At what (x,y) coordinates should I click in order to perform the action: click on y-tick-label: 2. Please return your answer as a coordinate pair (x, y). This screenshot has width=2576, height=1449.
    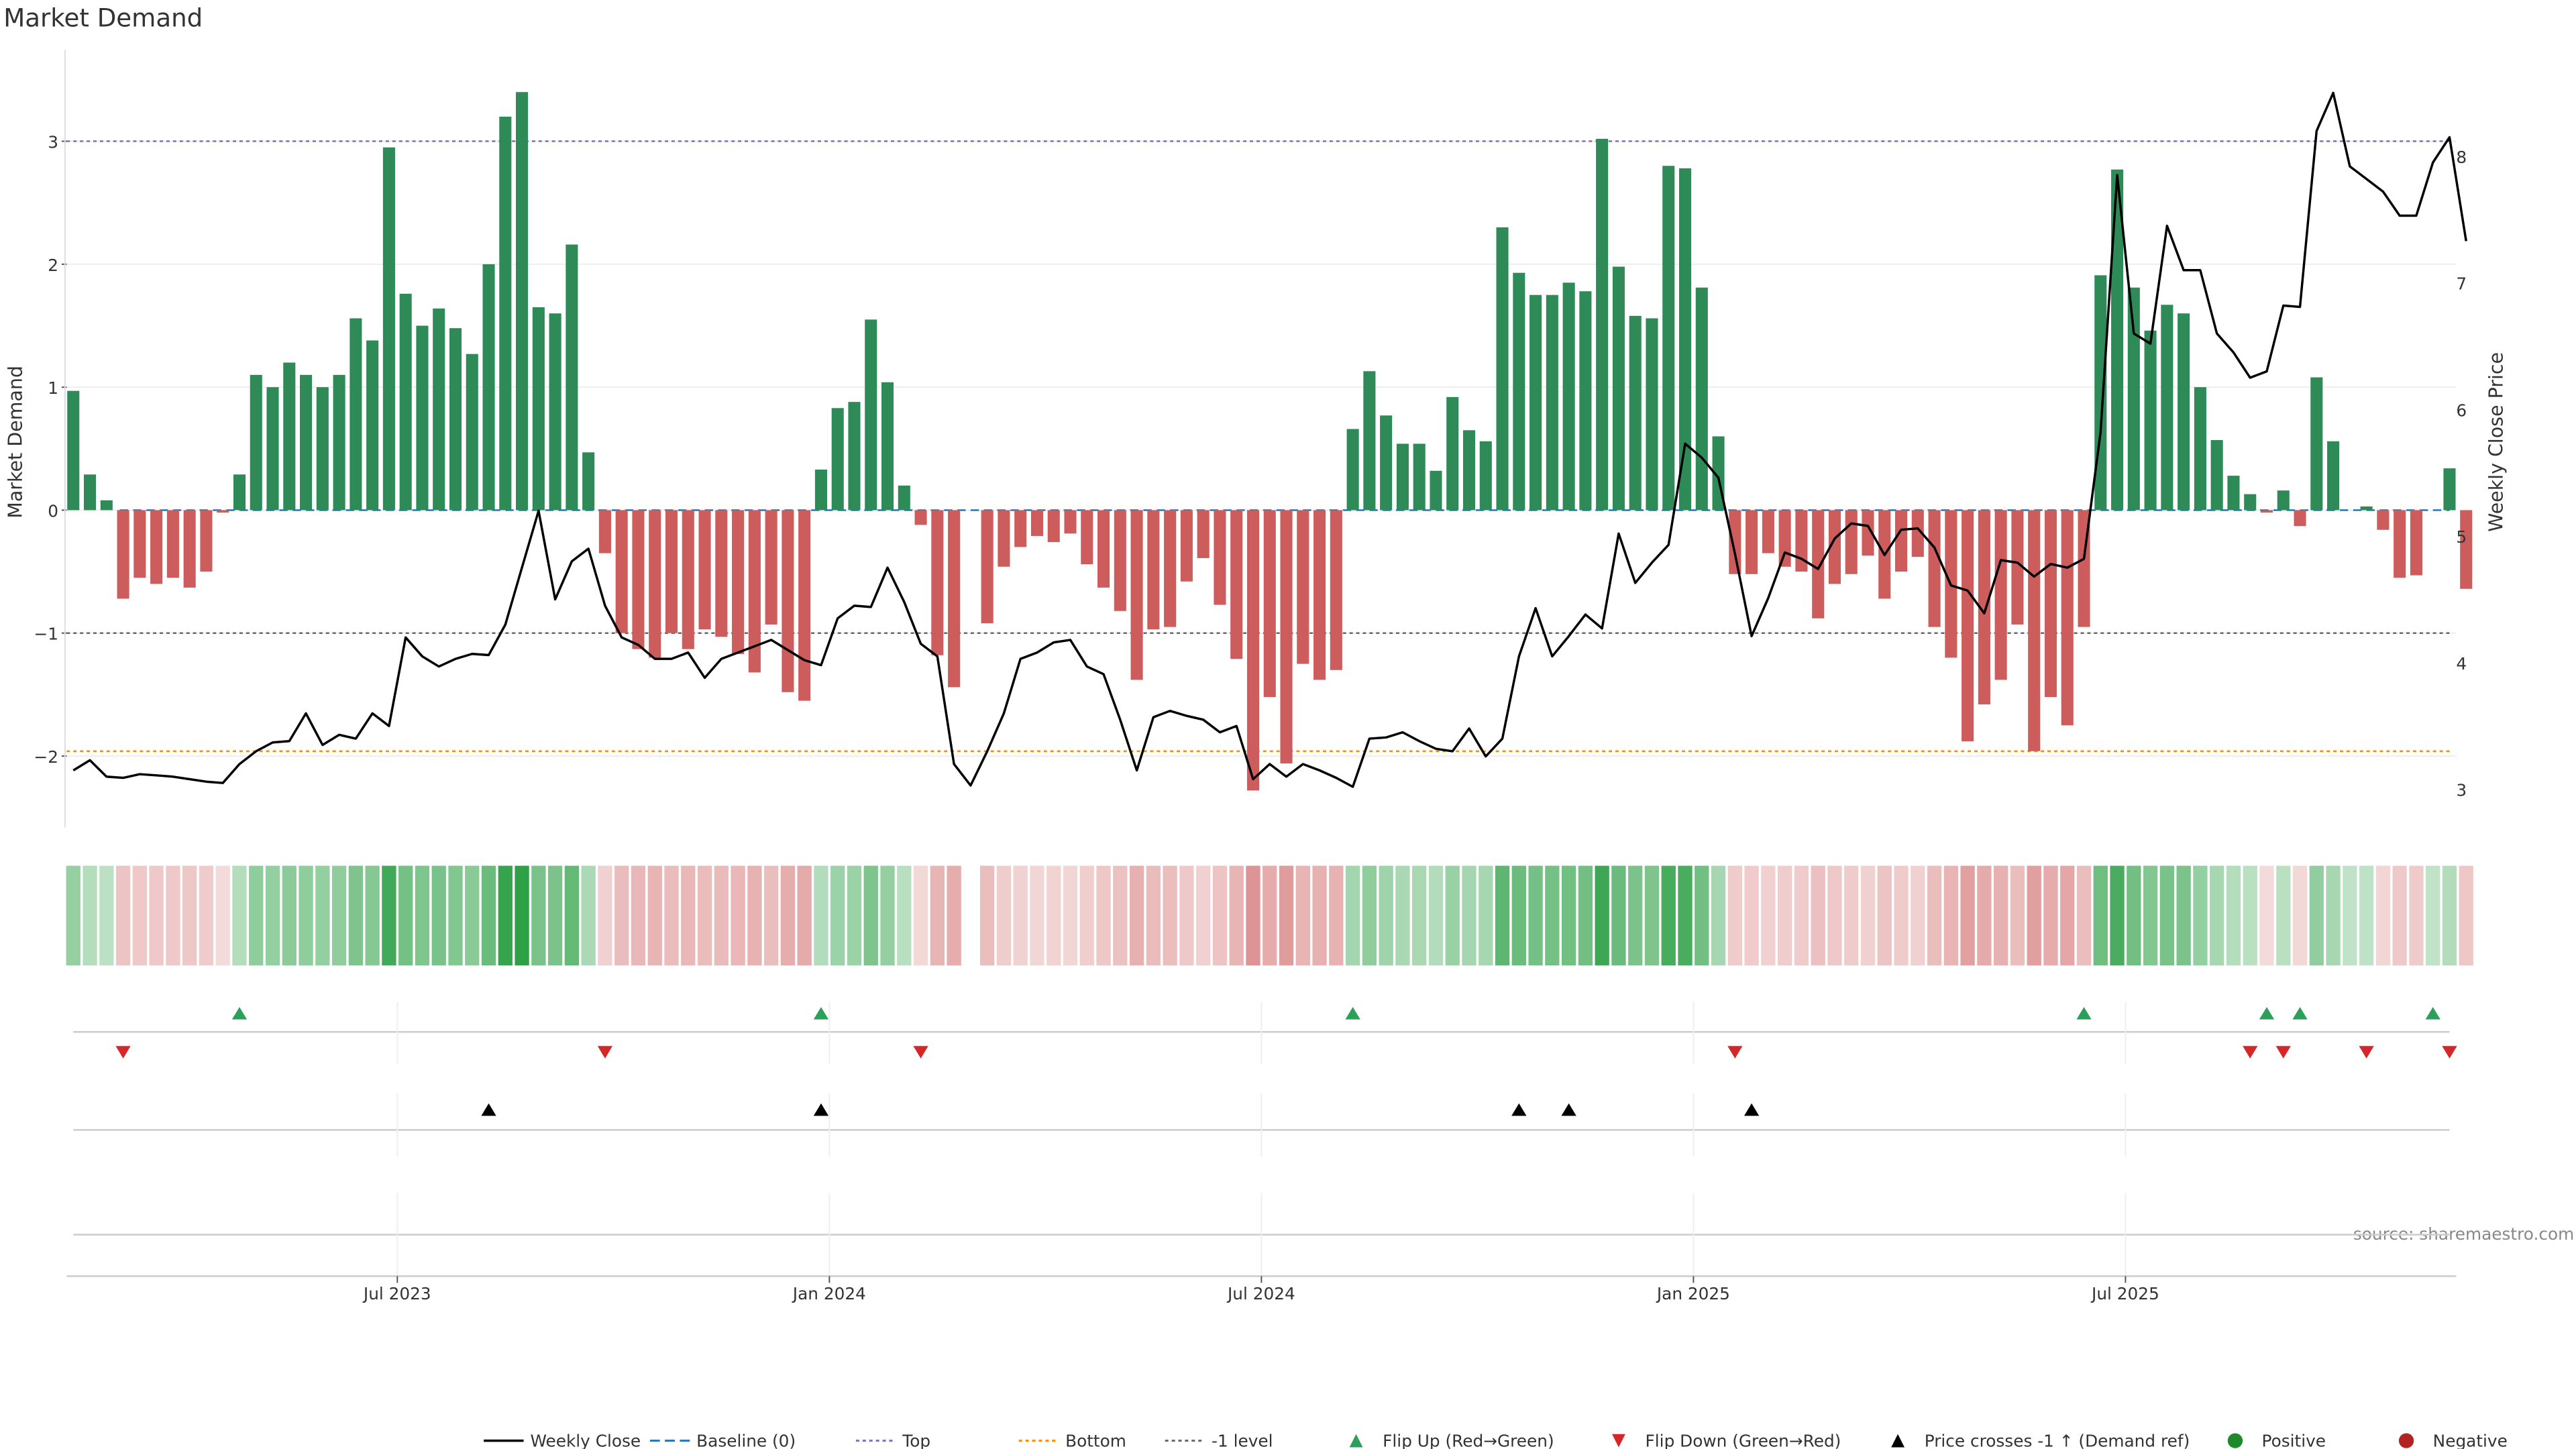
    Looking at the image, I should click on (53, 265).